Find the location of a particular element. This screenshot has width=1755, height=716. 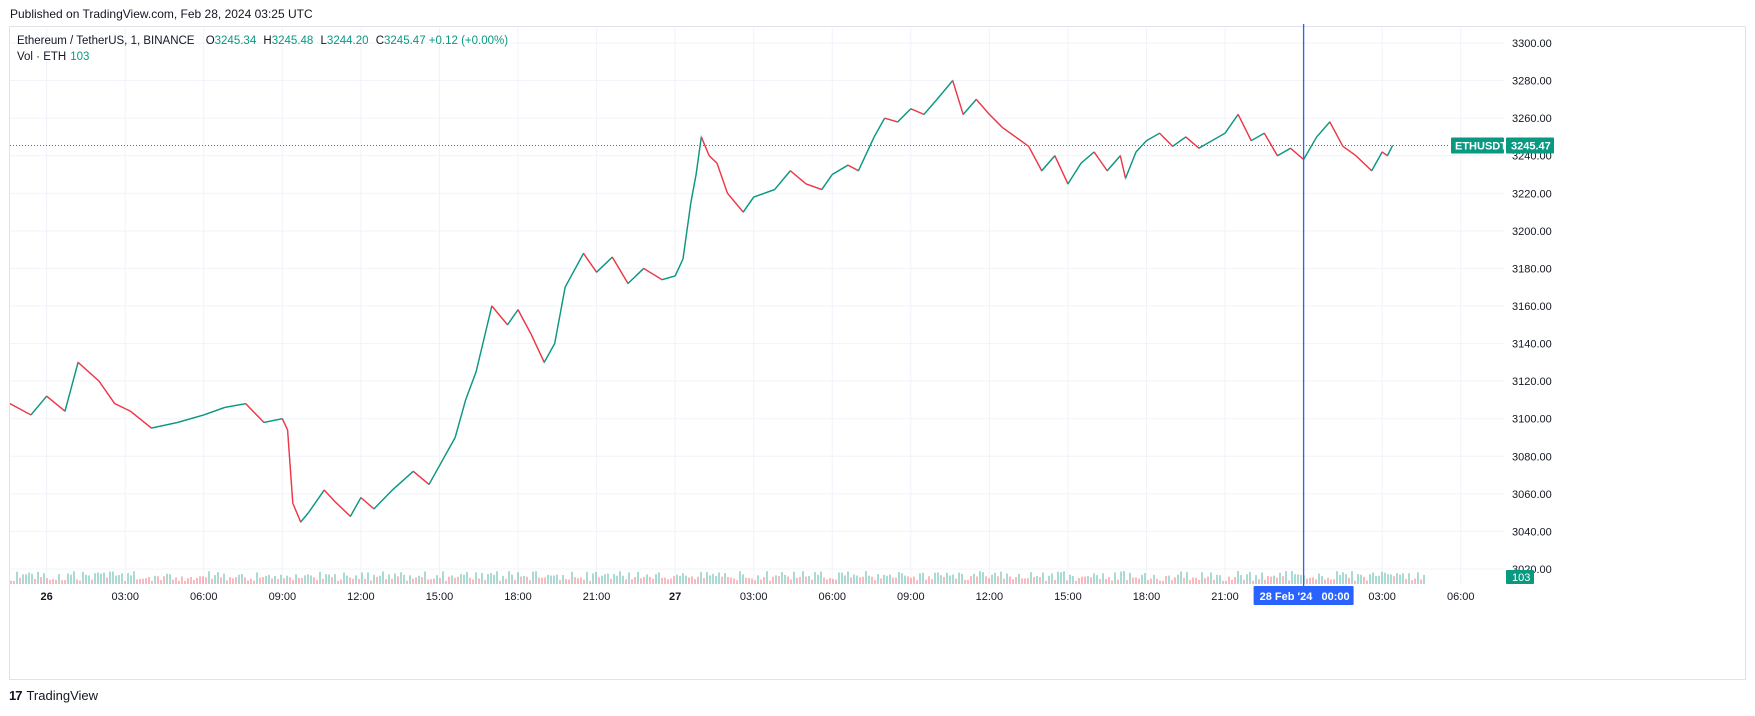

legend-volume-label: Vol · ETH is located at coordinates (42, 57).